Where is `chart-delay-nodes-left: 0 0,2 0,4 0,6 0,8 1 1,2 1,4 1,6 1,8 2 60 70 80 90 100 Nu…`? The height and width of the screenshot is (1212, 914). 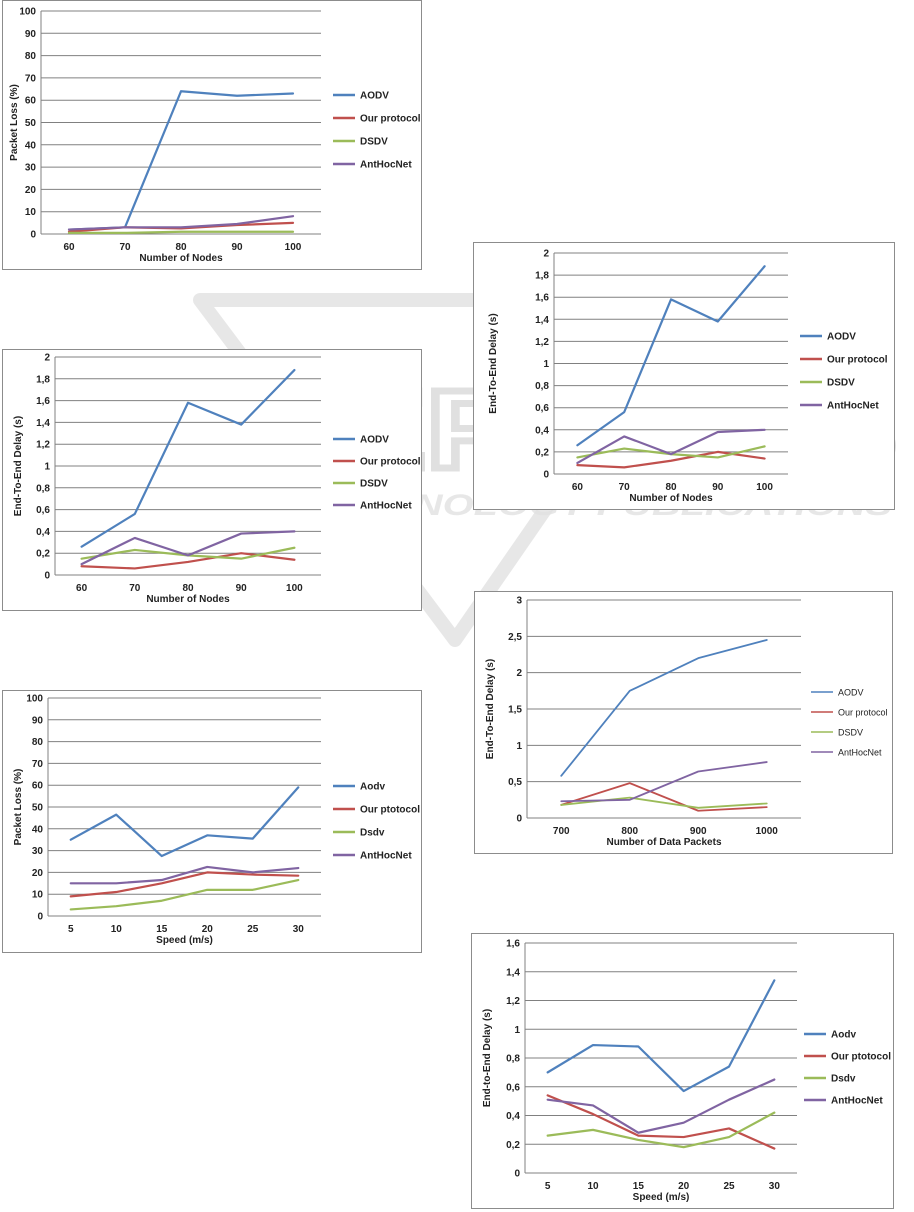 chart-delay-nodes-left: 0 0,2 0,4 0,6 0,8 1 1,2 1,4 1,6 1,8 2 60 70 80 90 100 Nu… is located at coordinates (212, 480).